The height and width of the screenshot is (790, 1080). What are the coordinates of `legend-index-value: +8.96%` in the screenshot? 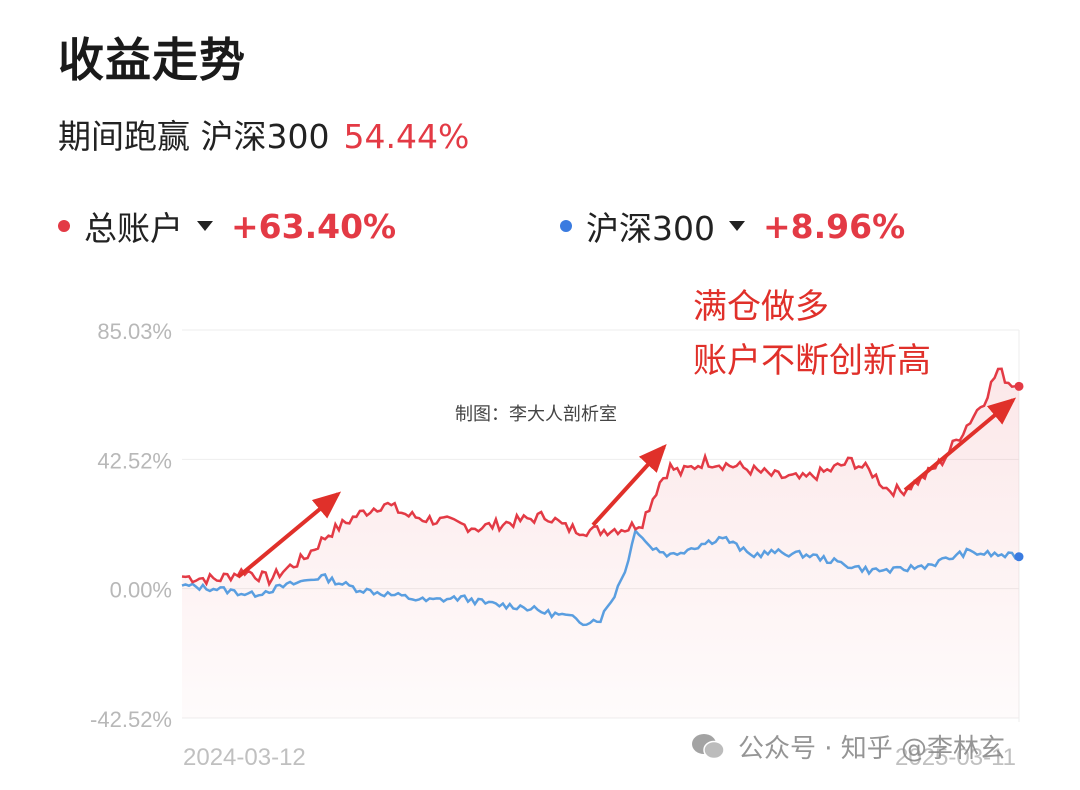 It's located at (834, 226).